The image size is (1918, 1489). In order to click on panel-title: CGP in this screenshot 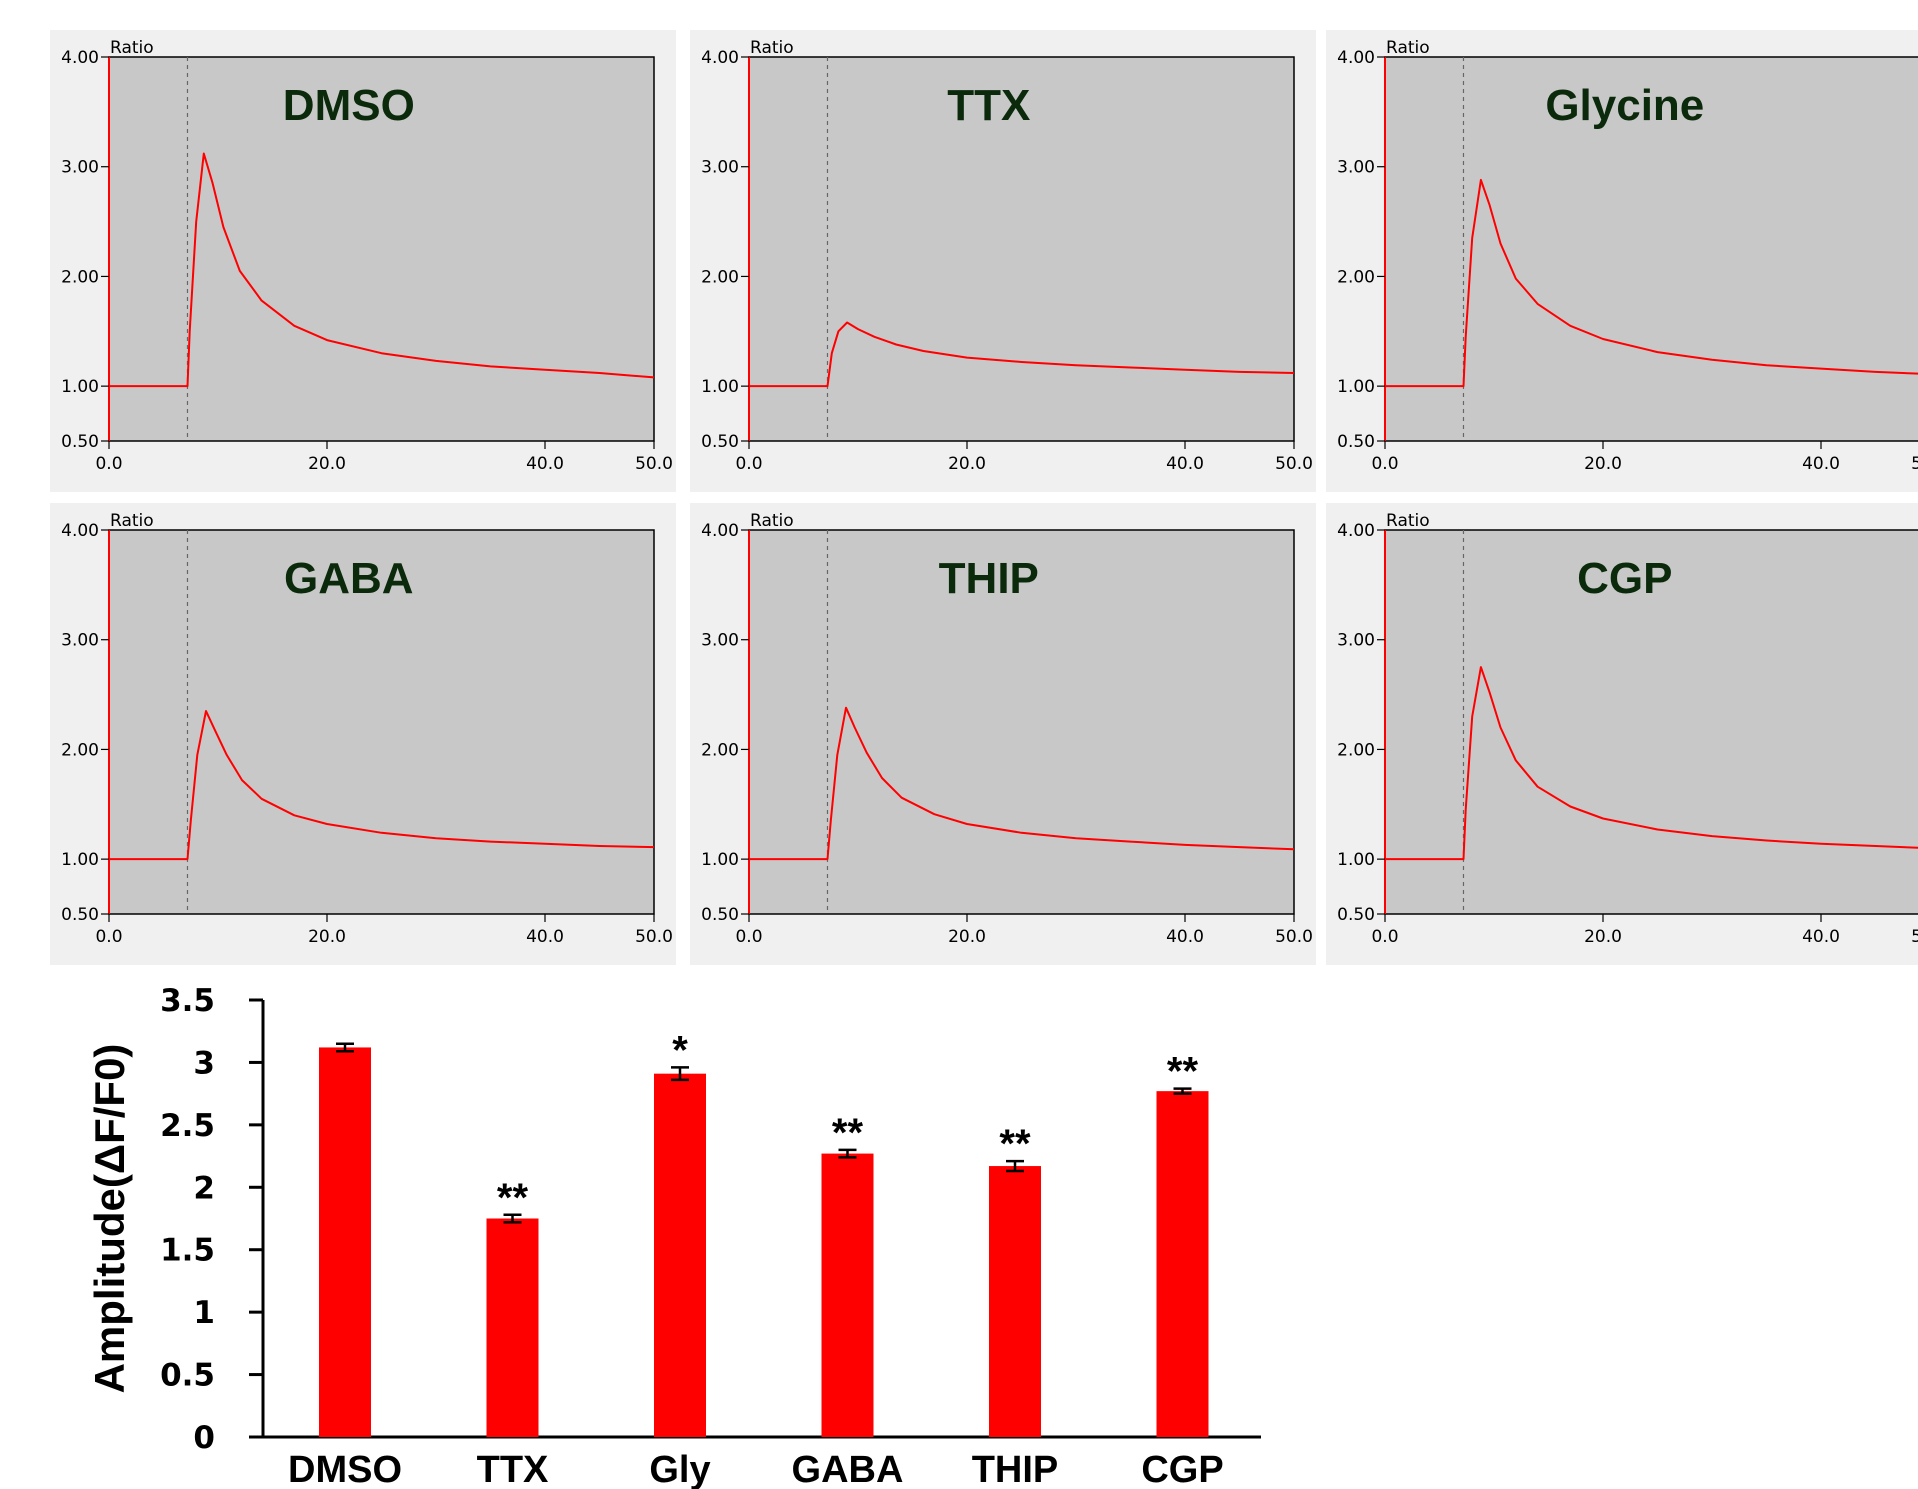, I will do `click(1624, 578)`.